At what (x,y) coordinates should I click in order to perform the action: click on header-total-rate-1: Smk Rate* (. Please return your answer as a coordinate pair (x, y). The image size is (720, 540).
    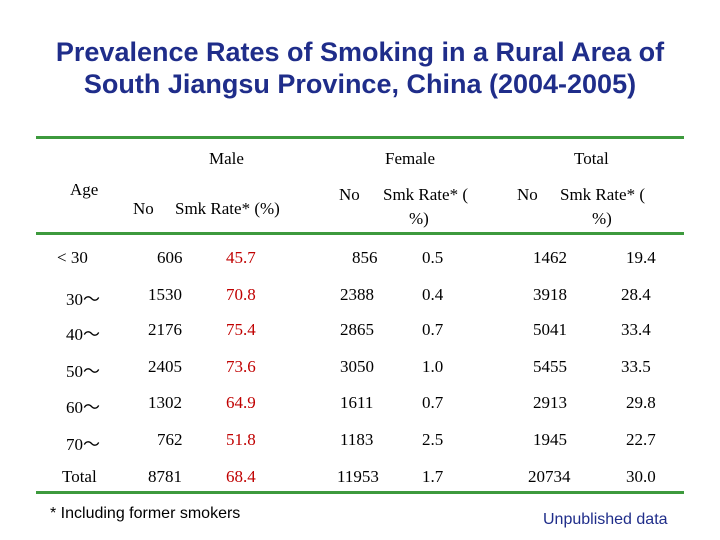
    Looking at the image, I should click on (602, 194).